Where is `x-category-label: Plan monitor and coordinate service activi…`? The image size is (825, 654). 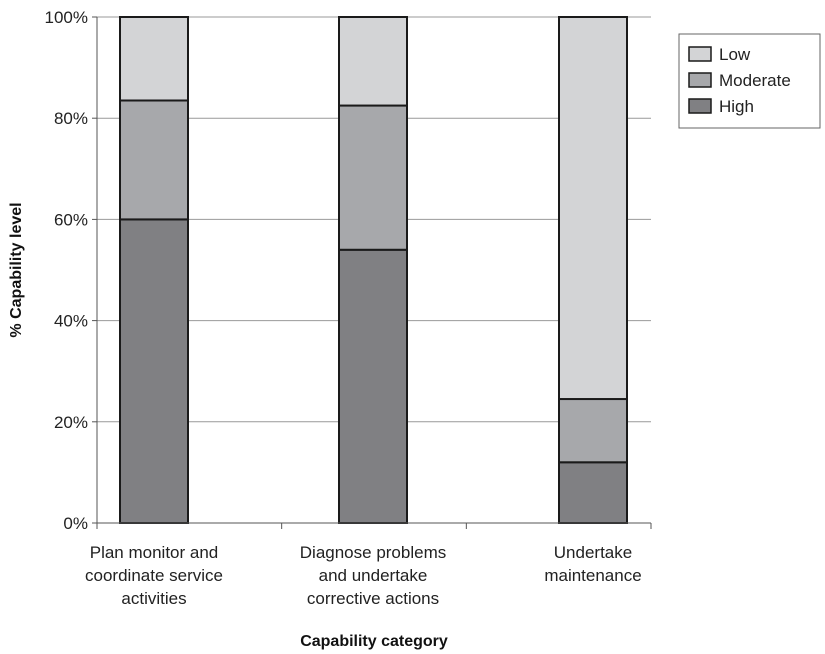
x-category-label: Plan monitor and coordinate service activi… is located at coordinates (154, 575).